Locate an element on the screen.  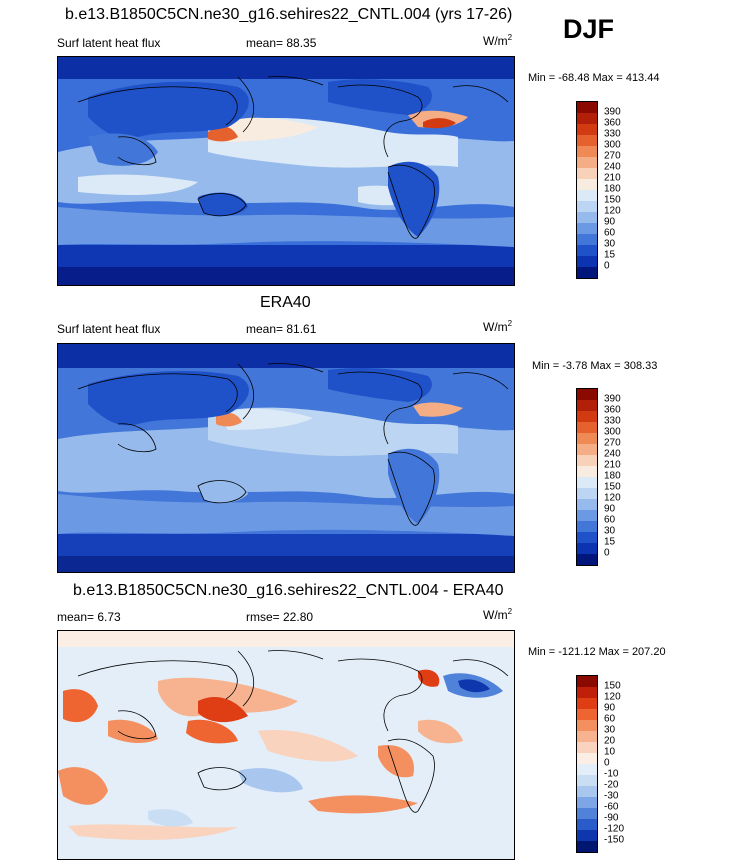
panel2-minmax: Min = -3.78 Max = 308.33 is located at coordinates (595, 366).